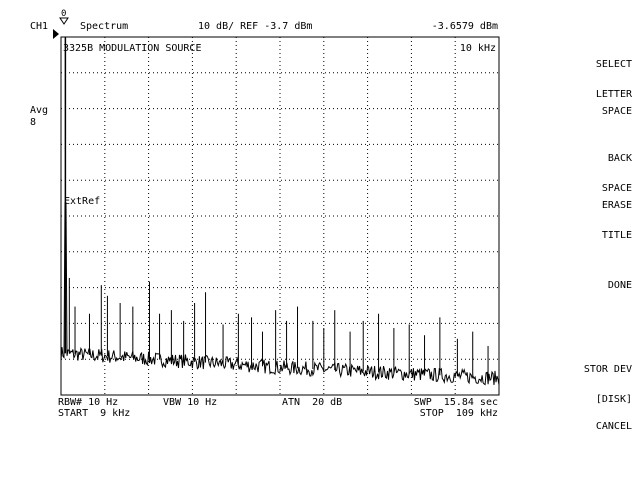 Image resolution: width=640 pixels, height=480 pixels. Describe the element at coordinates (39, 26) in the screenshot. I see `channel-label: CH1` at that location.